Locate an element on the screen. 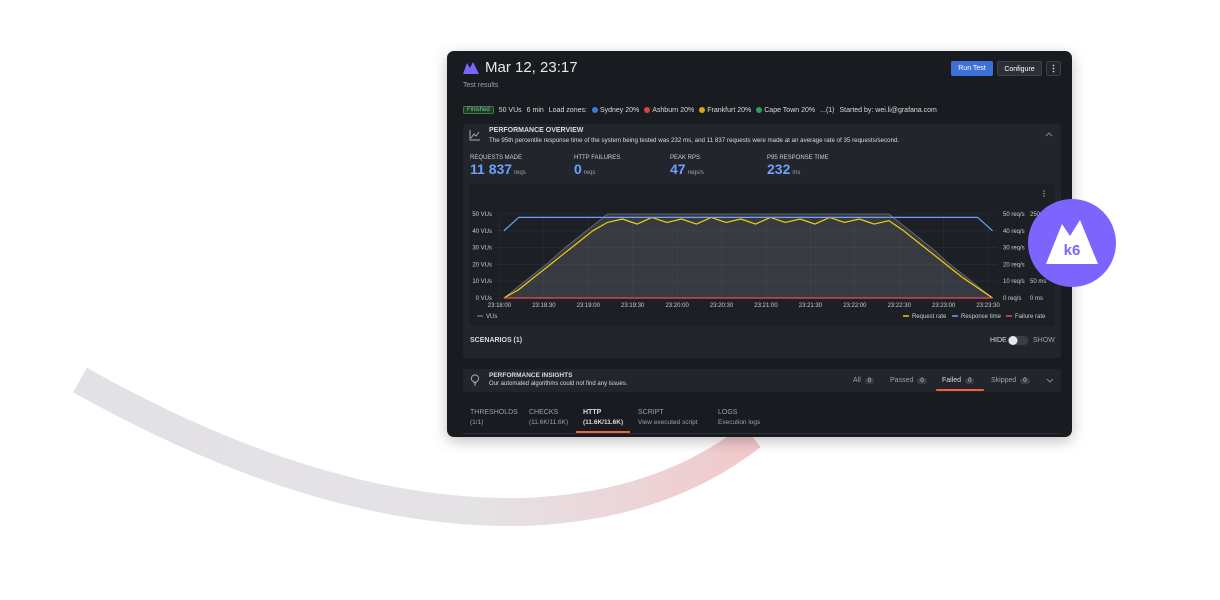  run-test-button: Run Test is located at coordinates (972, 68).